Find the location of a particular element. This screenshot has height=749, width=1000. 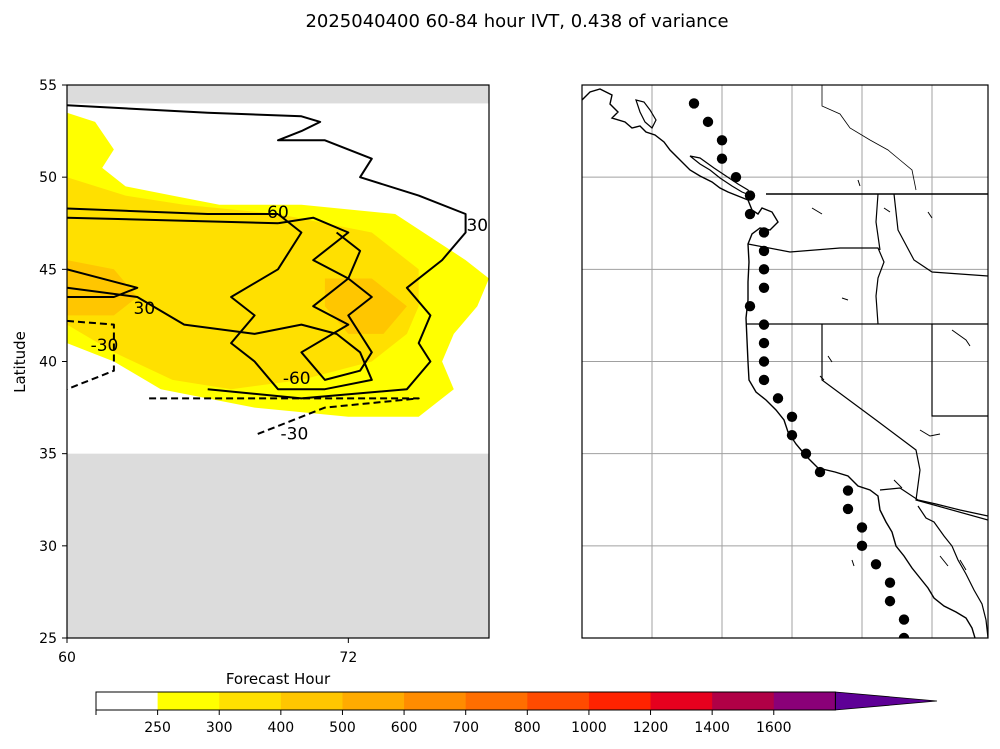

colorbar-label: 800 is located at coordinates (527, 728).